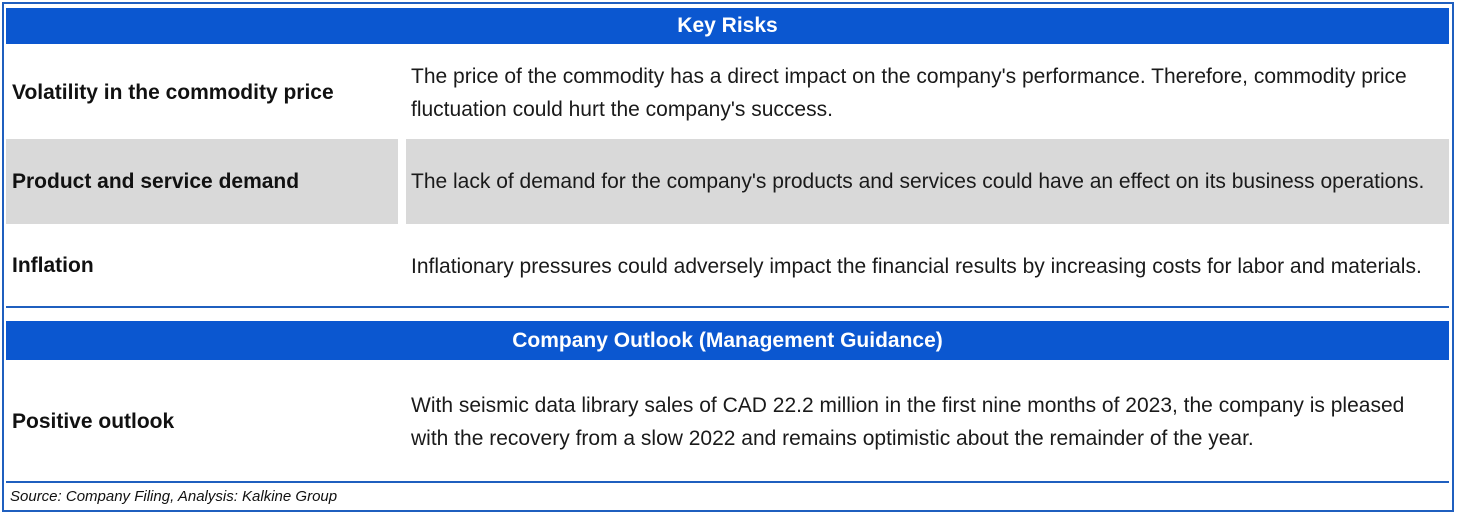 This screenshot has width=1458, height=516. I want to click on outlook-header: Company Outlook (Management Guidance), so click(727, 340).